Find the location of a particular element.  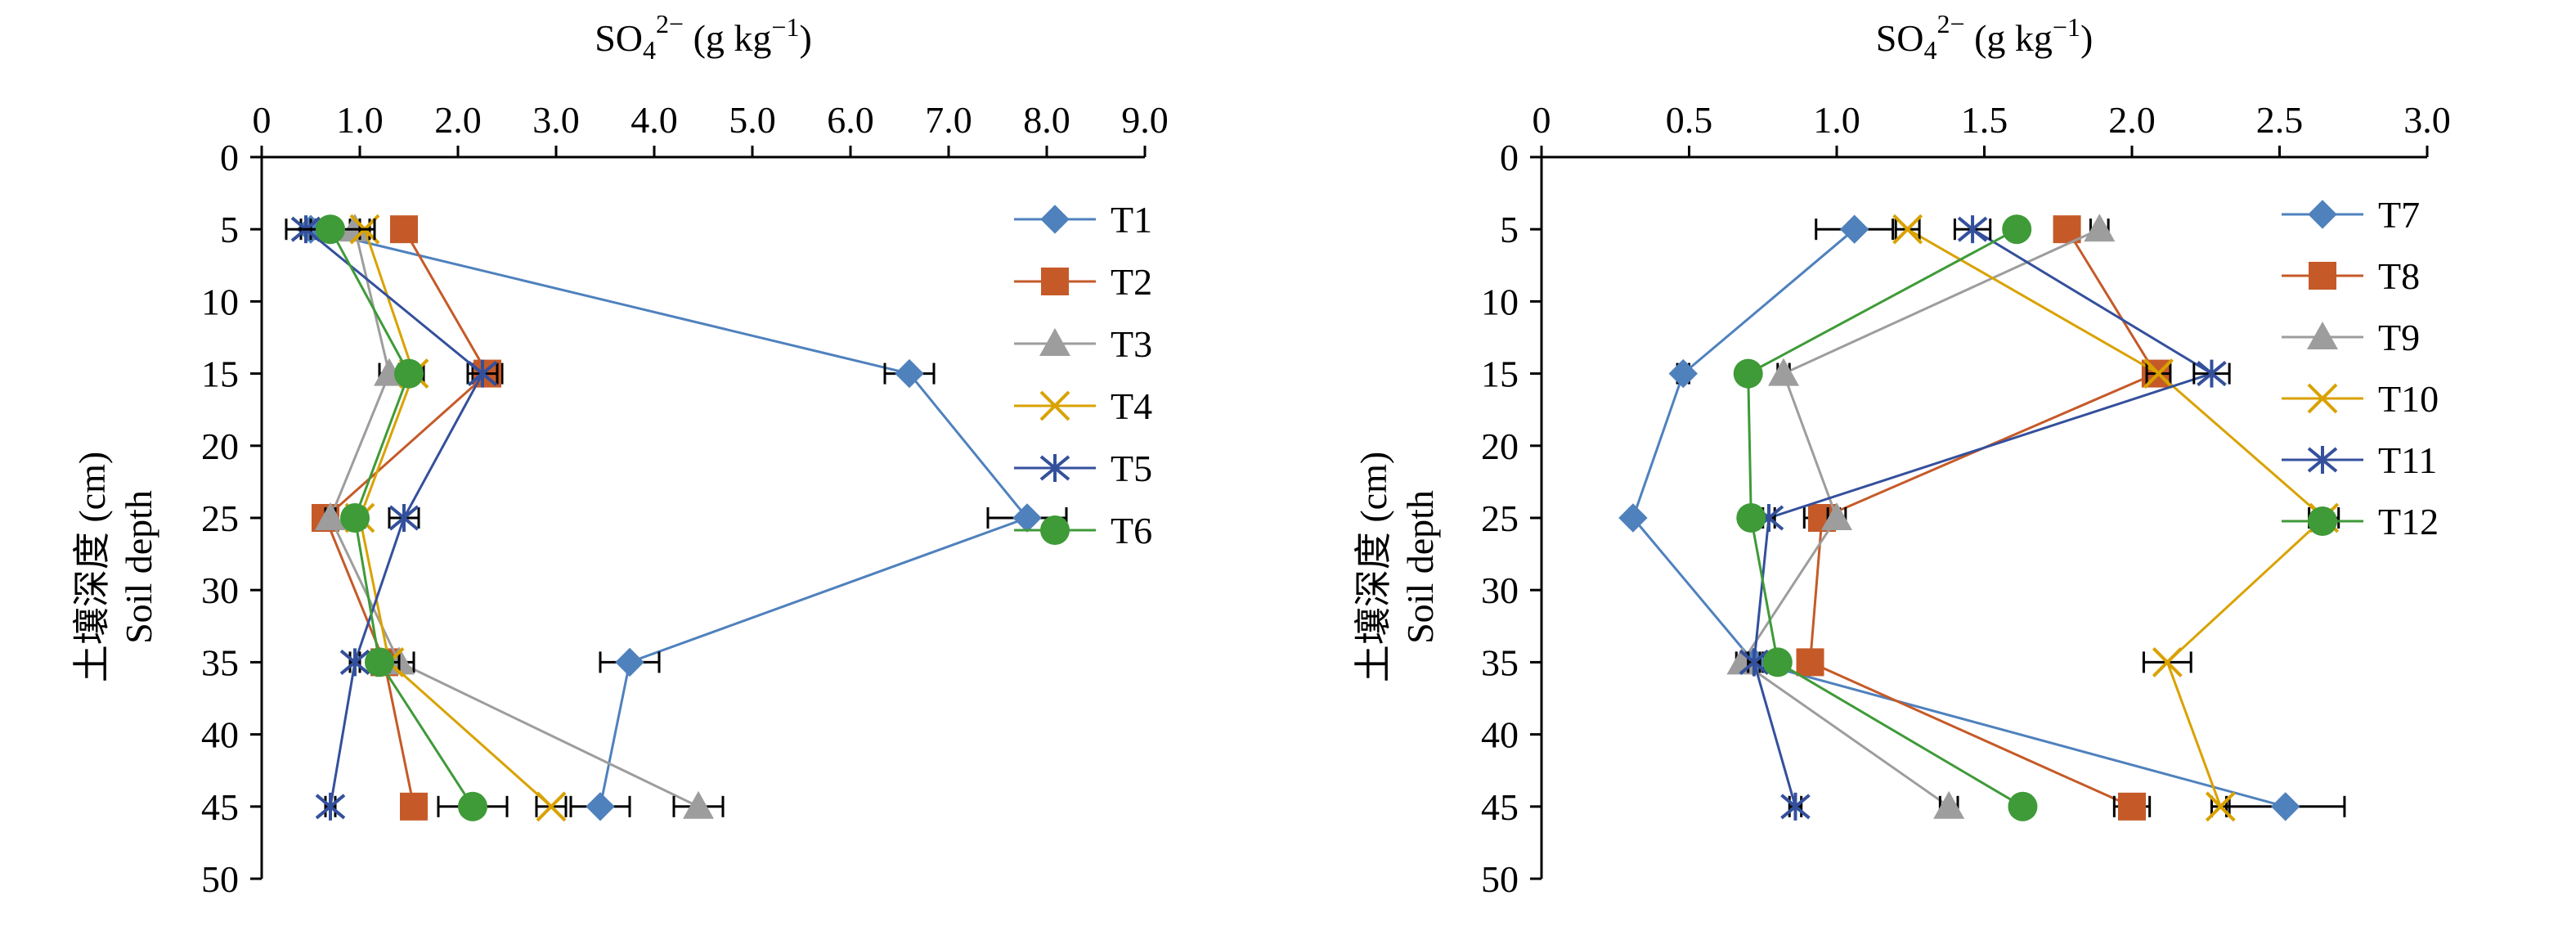

series-T3 is located at coordinates (520, 517).